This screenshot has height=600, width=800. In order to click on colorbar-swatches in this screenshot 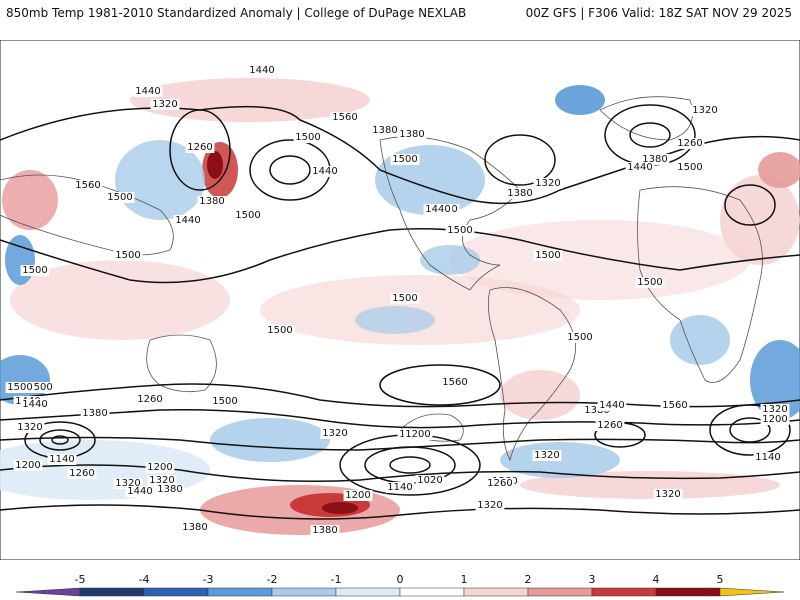, I will do `click(400, 592)`.